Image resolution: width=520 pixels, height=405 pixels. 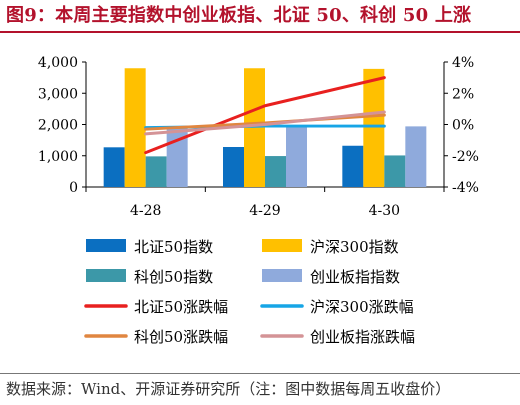 I want to click on y-left-tick-label: 1,000, so click(x=58, y=157).